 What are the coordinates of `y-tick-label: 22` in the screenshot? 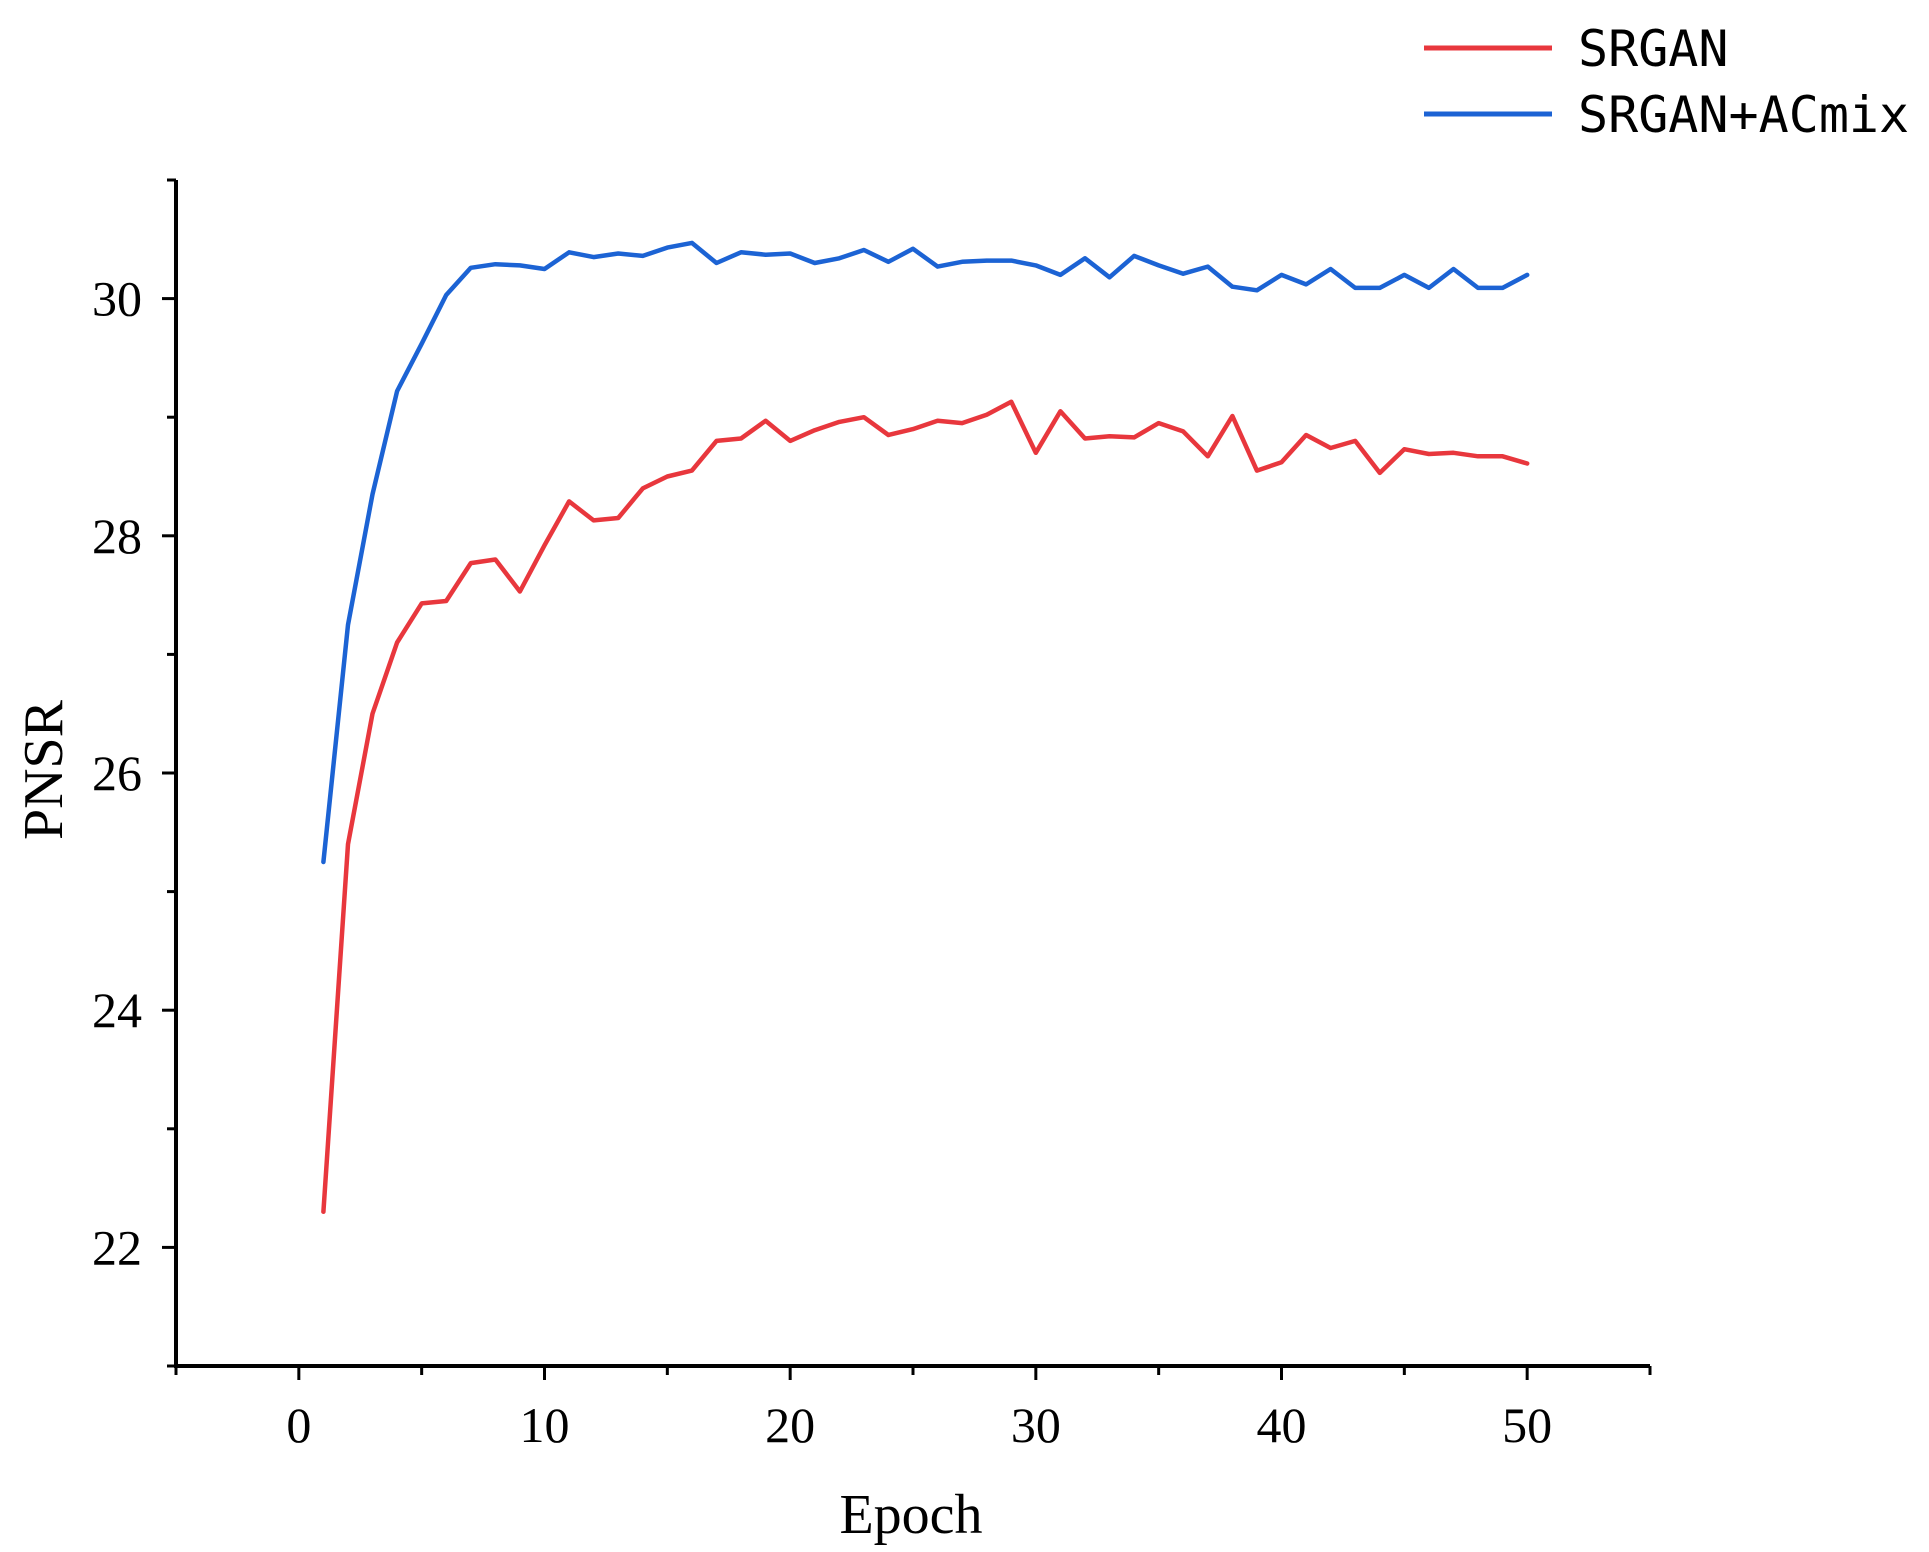 It's located at (117, 1247).